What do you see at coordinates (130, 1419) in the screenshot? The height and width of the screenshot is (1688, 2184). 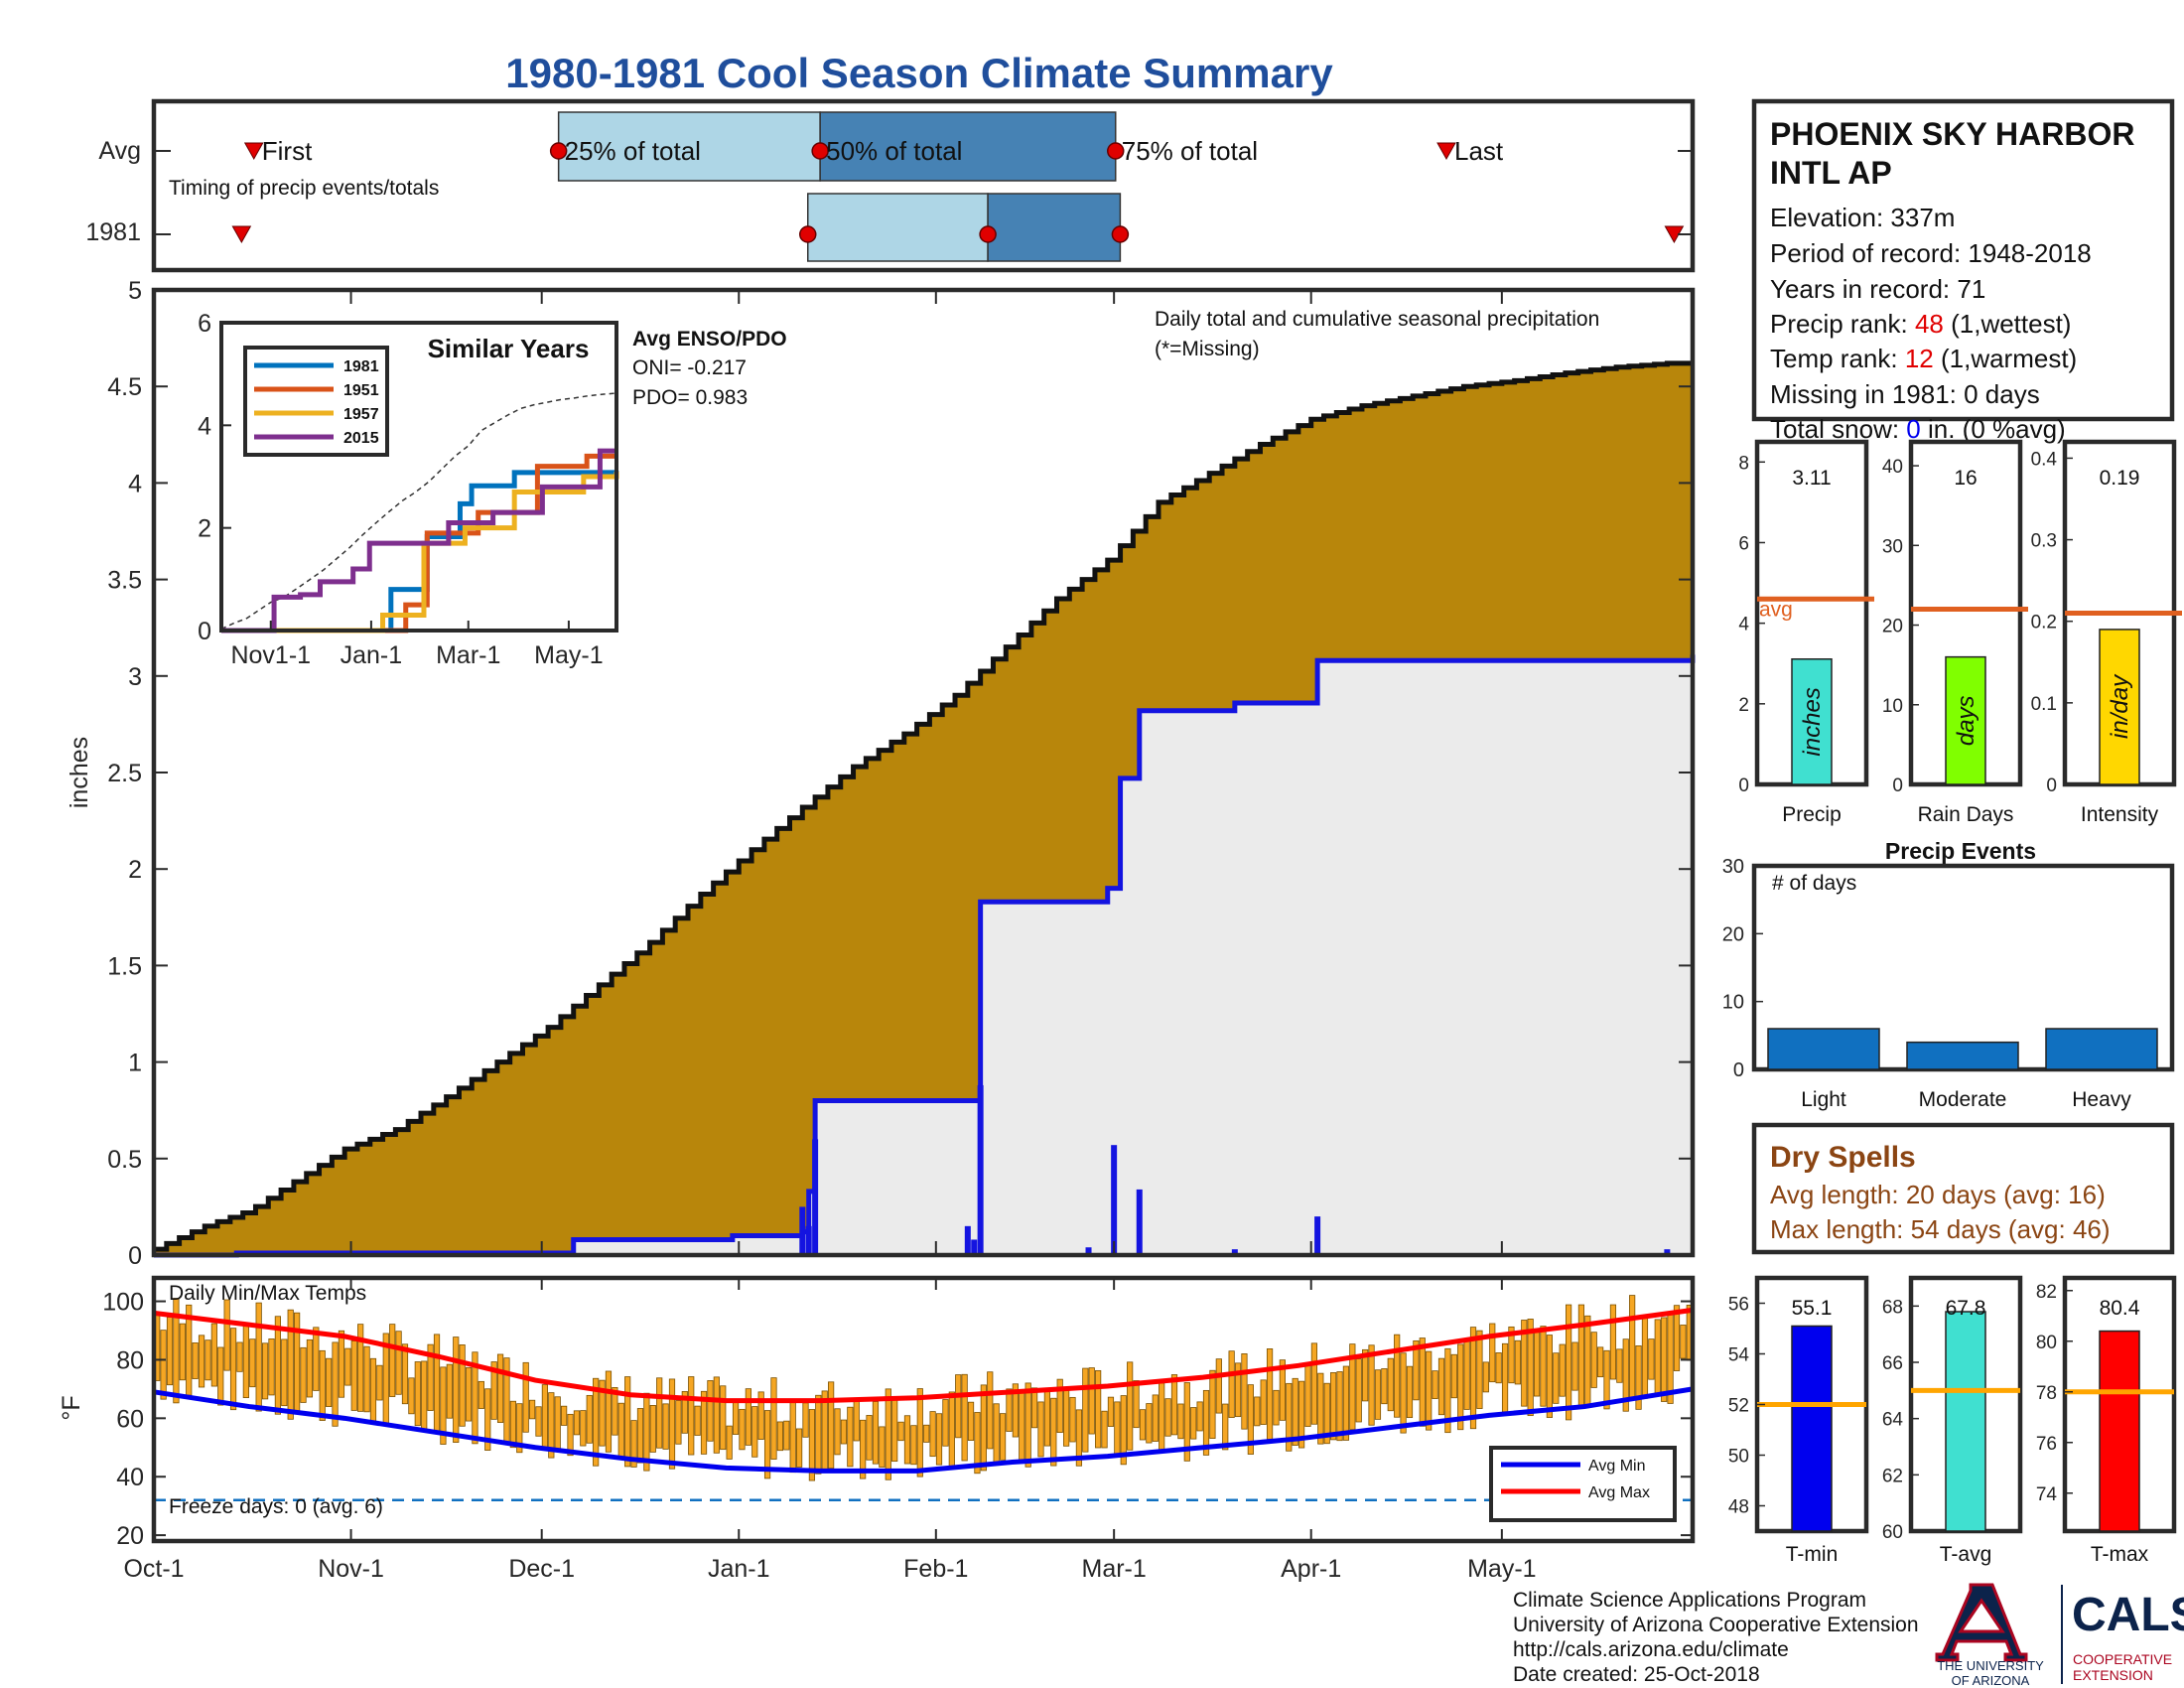 I see `temp-y-tick-label: 60` at bounding box center [130, 1419].